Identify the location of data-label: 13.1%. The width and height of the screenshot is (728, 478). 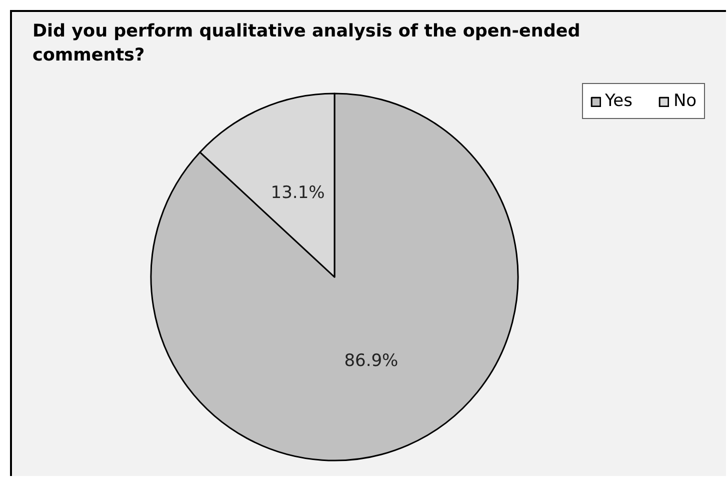
(297, 192).